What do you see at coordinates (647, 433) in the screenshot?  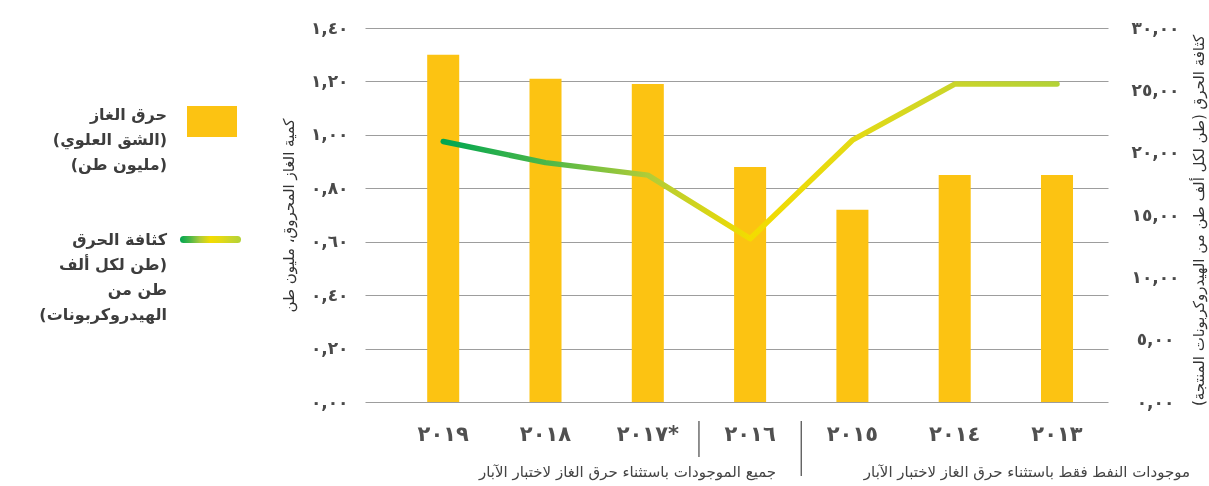 I see `x-tick-label: ٢٠١٧*` at bounding box center [647, 433].